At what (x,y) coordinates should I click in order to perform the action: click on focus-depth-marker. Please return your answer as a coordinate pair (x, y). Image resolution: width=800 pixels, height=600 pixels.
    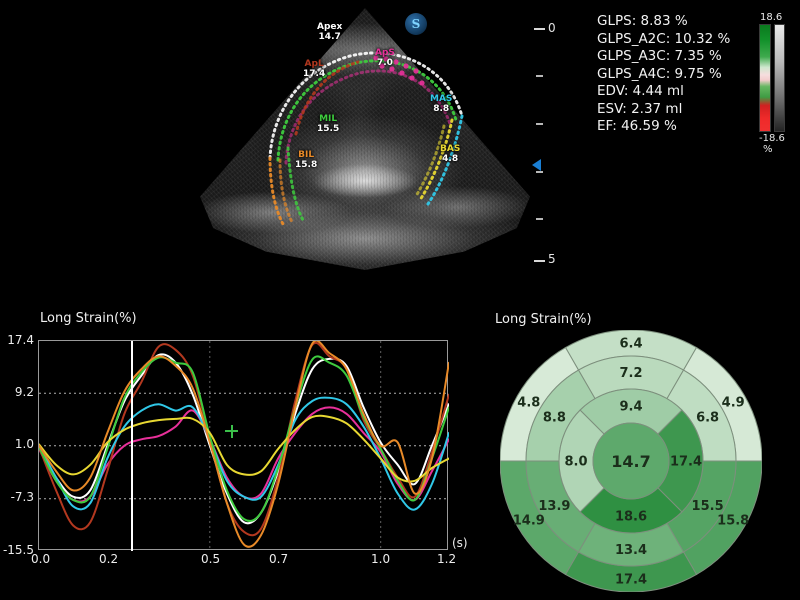
    Looking at the image, I should click on (536, 165).